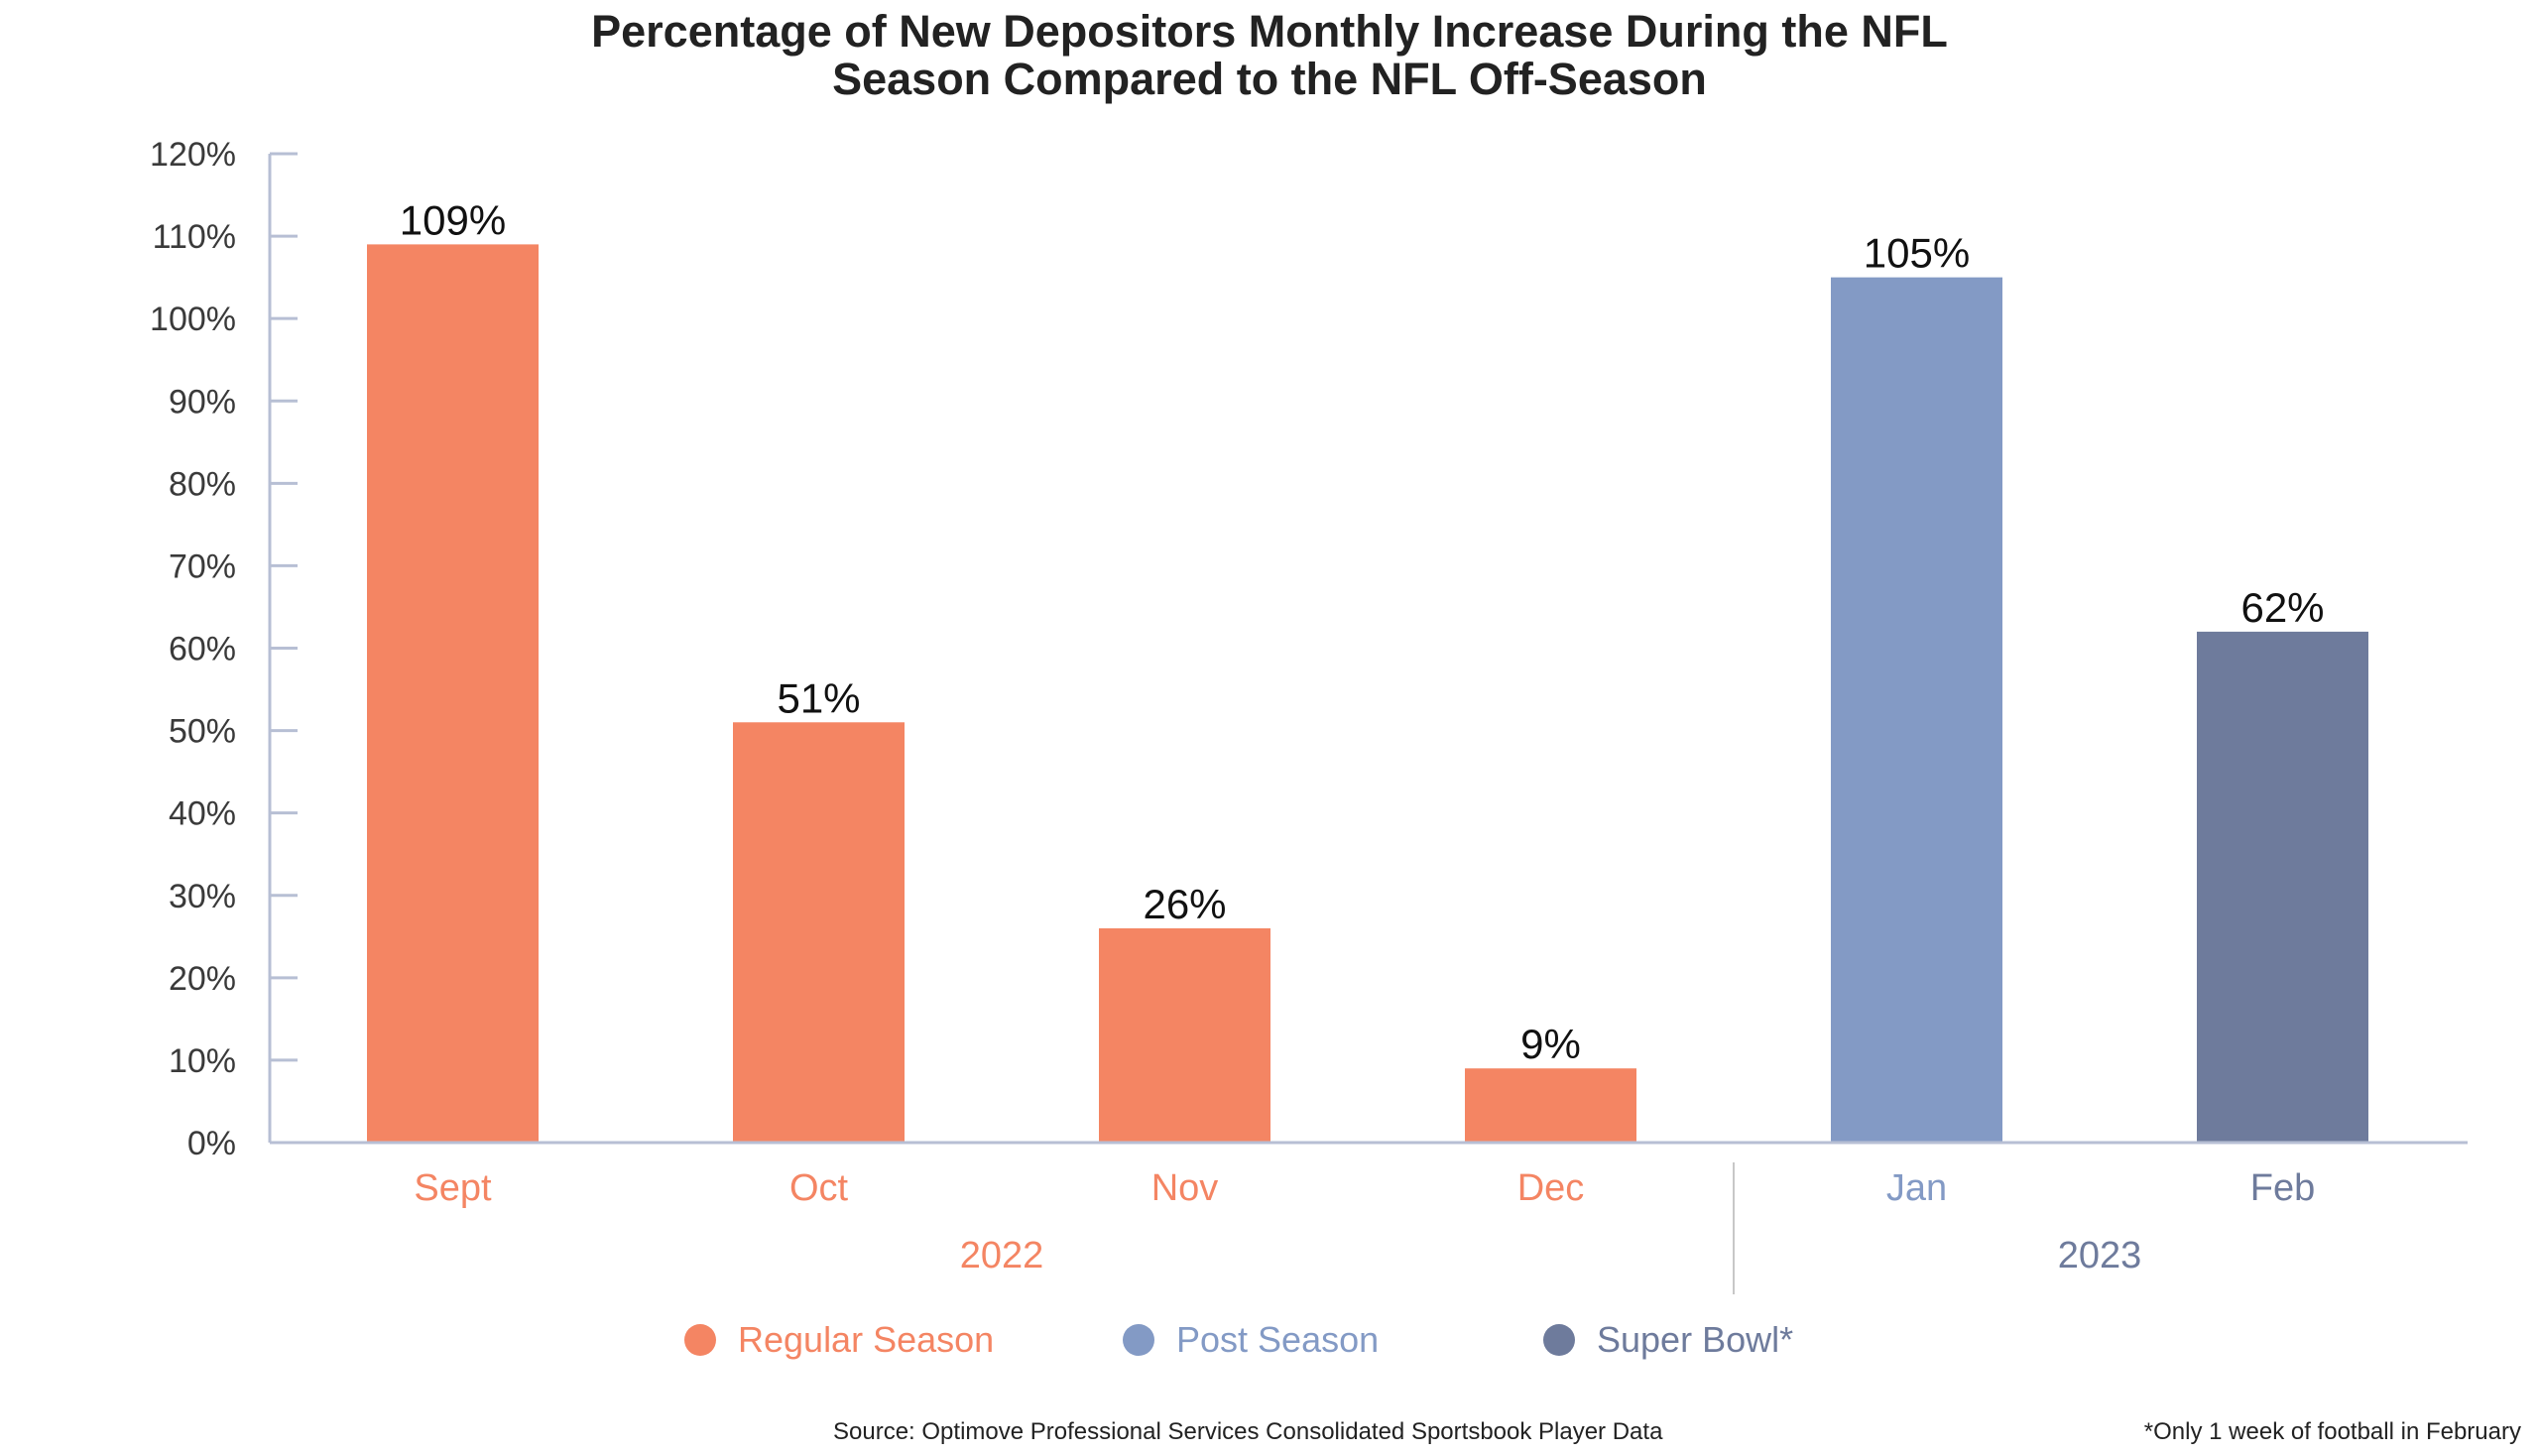 This screenshot has height=1456, width=2539. What do you see at coordinates (194, 237) in the screenshot?
I see `y-tick-label: 110%` at bounding box center [194, 237].